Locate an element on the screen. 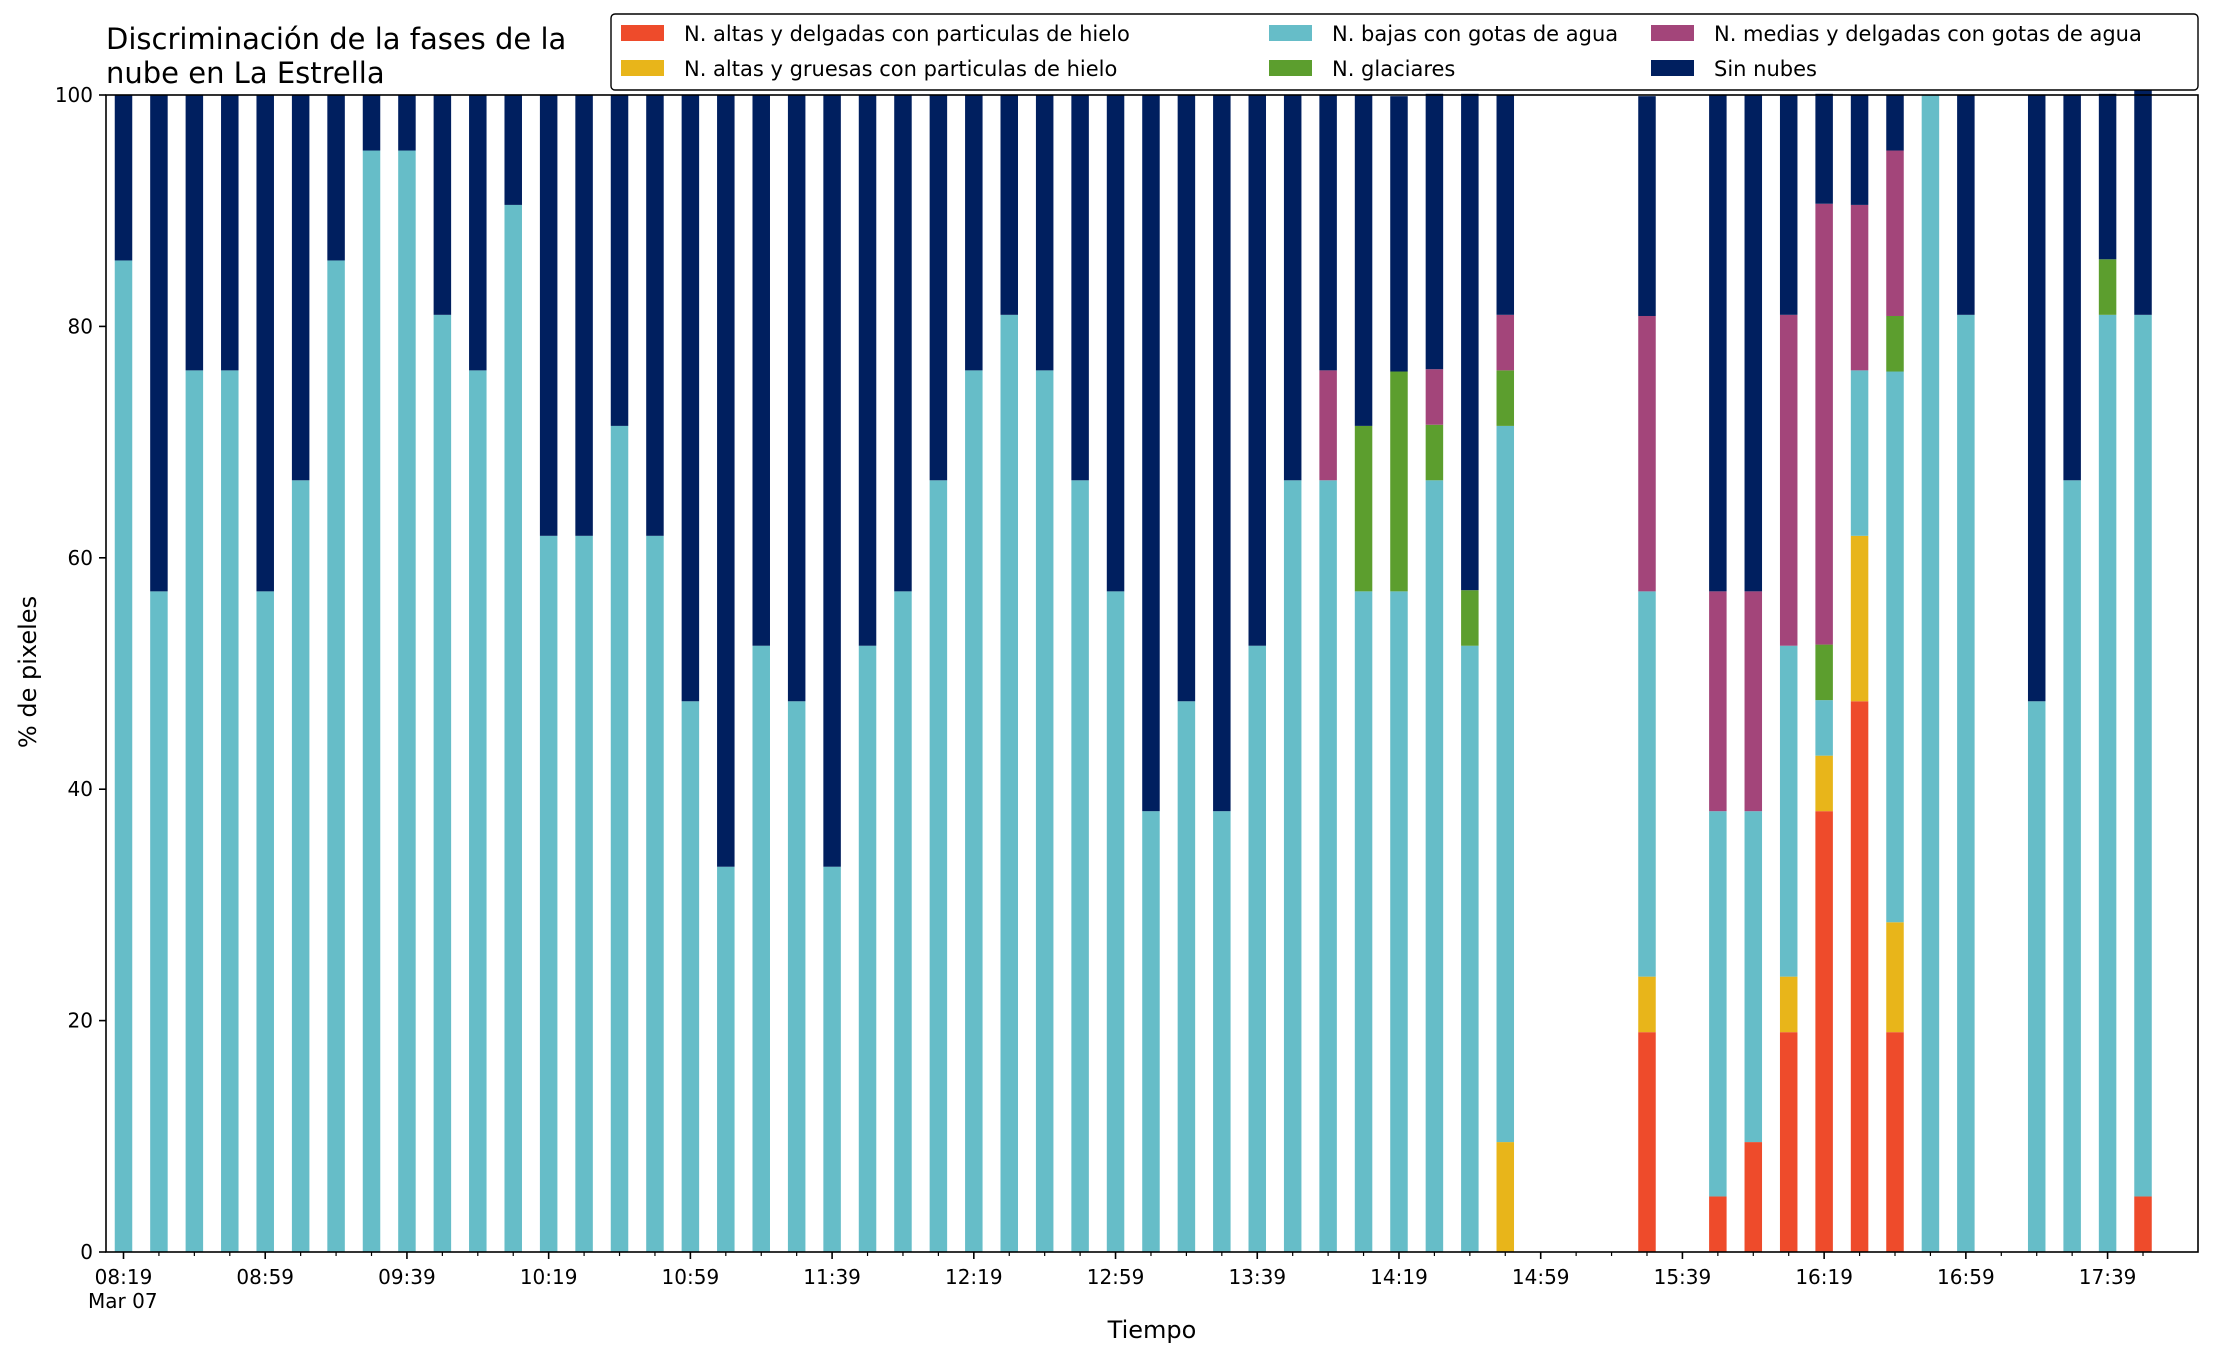  x-tick-label: 10:19 is located at coordinates (549, 1277).